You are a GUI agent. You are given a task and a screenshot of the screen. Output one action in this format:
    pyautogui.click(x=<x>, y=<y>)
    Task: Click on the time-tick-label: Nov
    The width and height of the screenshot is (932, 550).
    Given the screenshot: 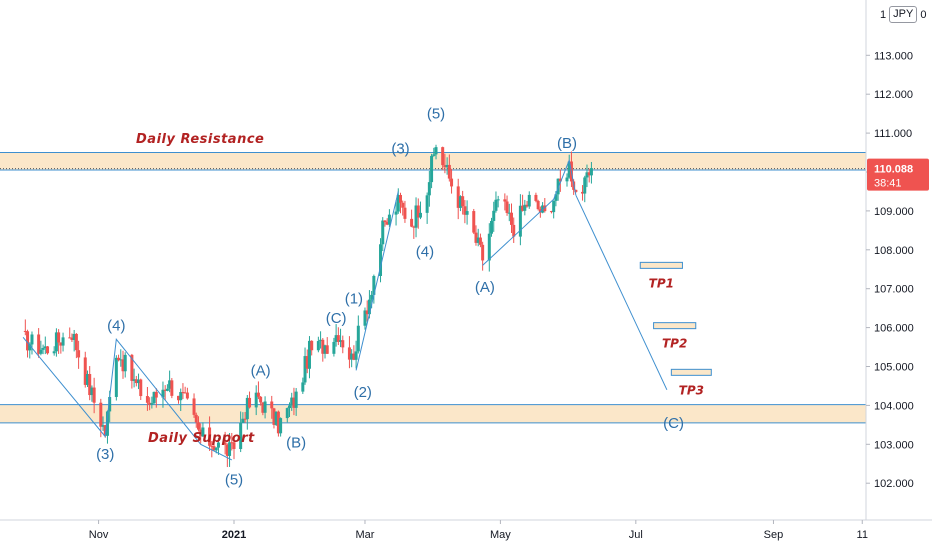 What is the action you would take?
    pyautogui.click(x=99, y=535)
    